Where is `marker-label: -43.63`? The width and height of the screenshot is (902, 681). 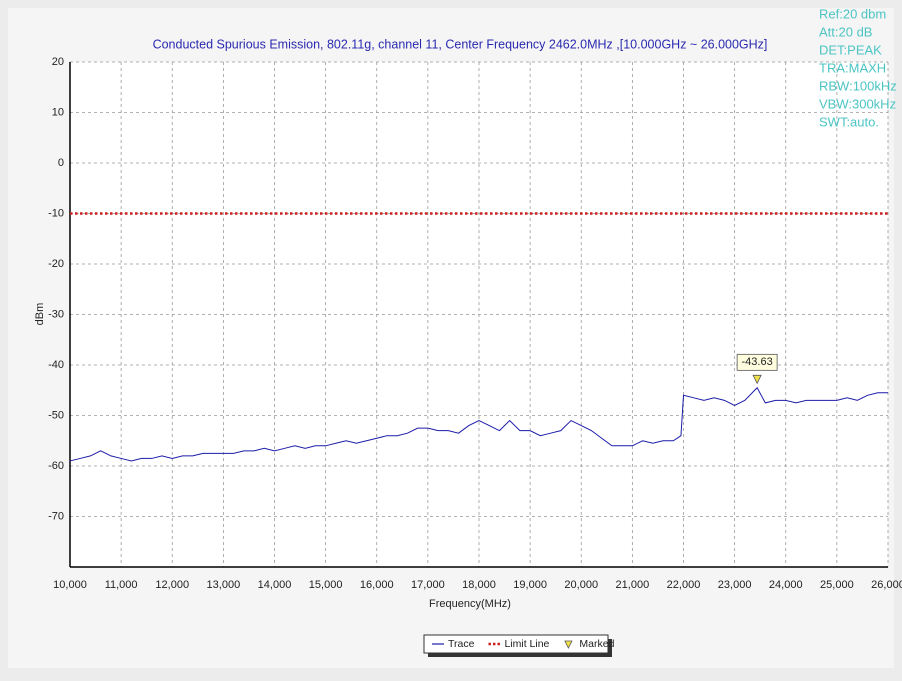 marker-label: -43.63 is located at coordinates (757, 362).